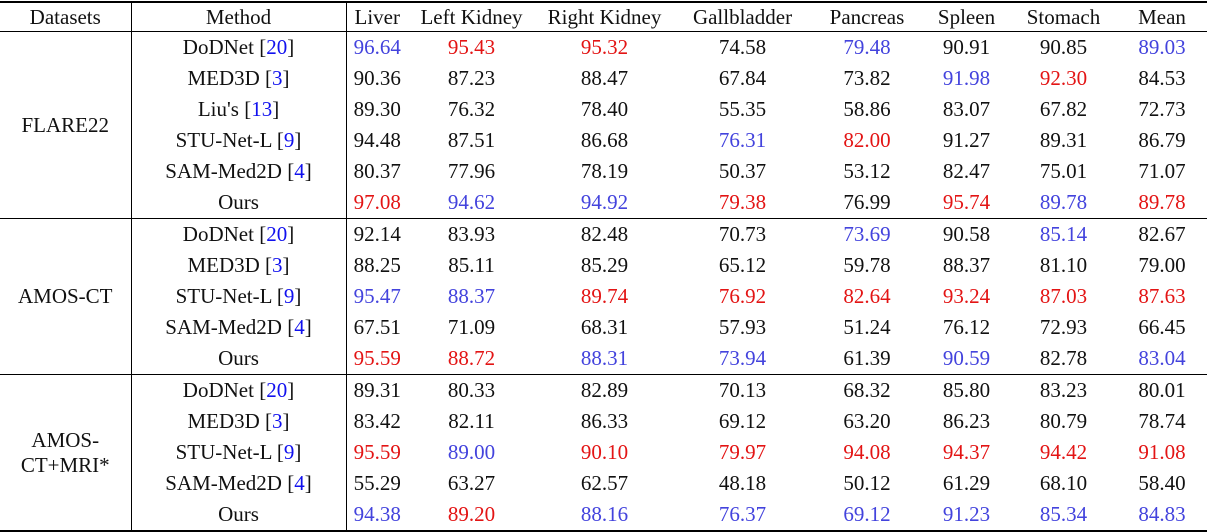  I want to click on column-header-left-kidney: Left Kidney, so click(471, 17).